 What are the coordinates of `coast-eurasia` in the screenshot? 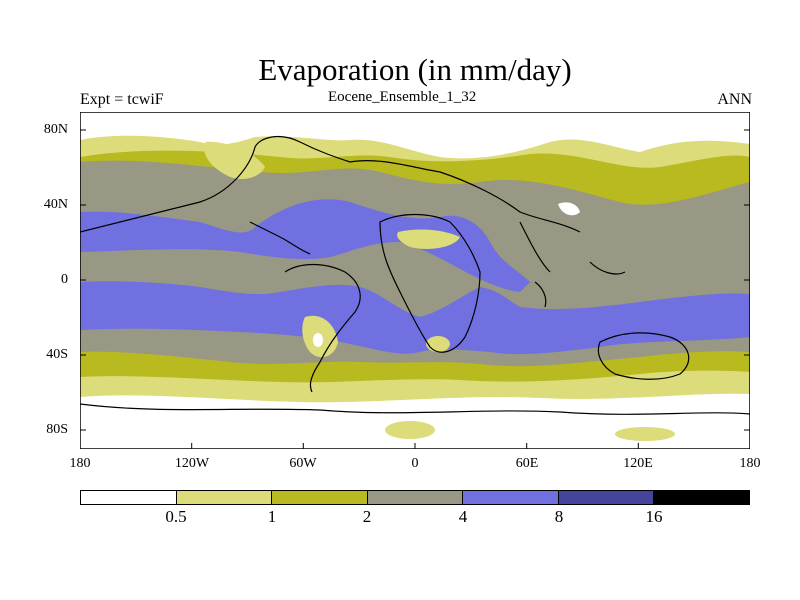 It's located at (465, 196).